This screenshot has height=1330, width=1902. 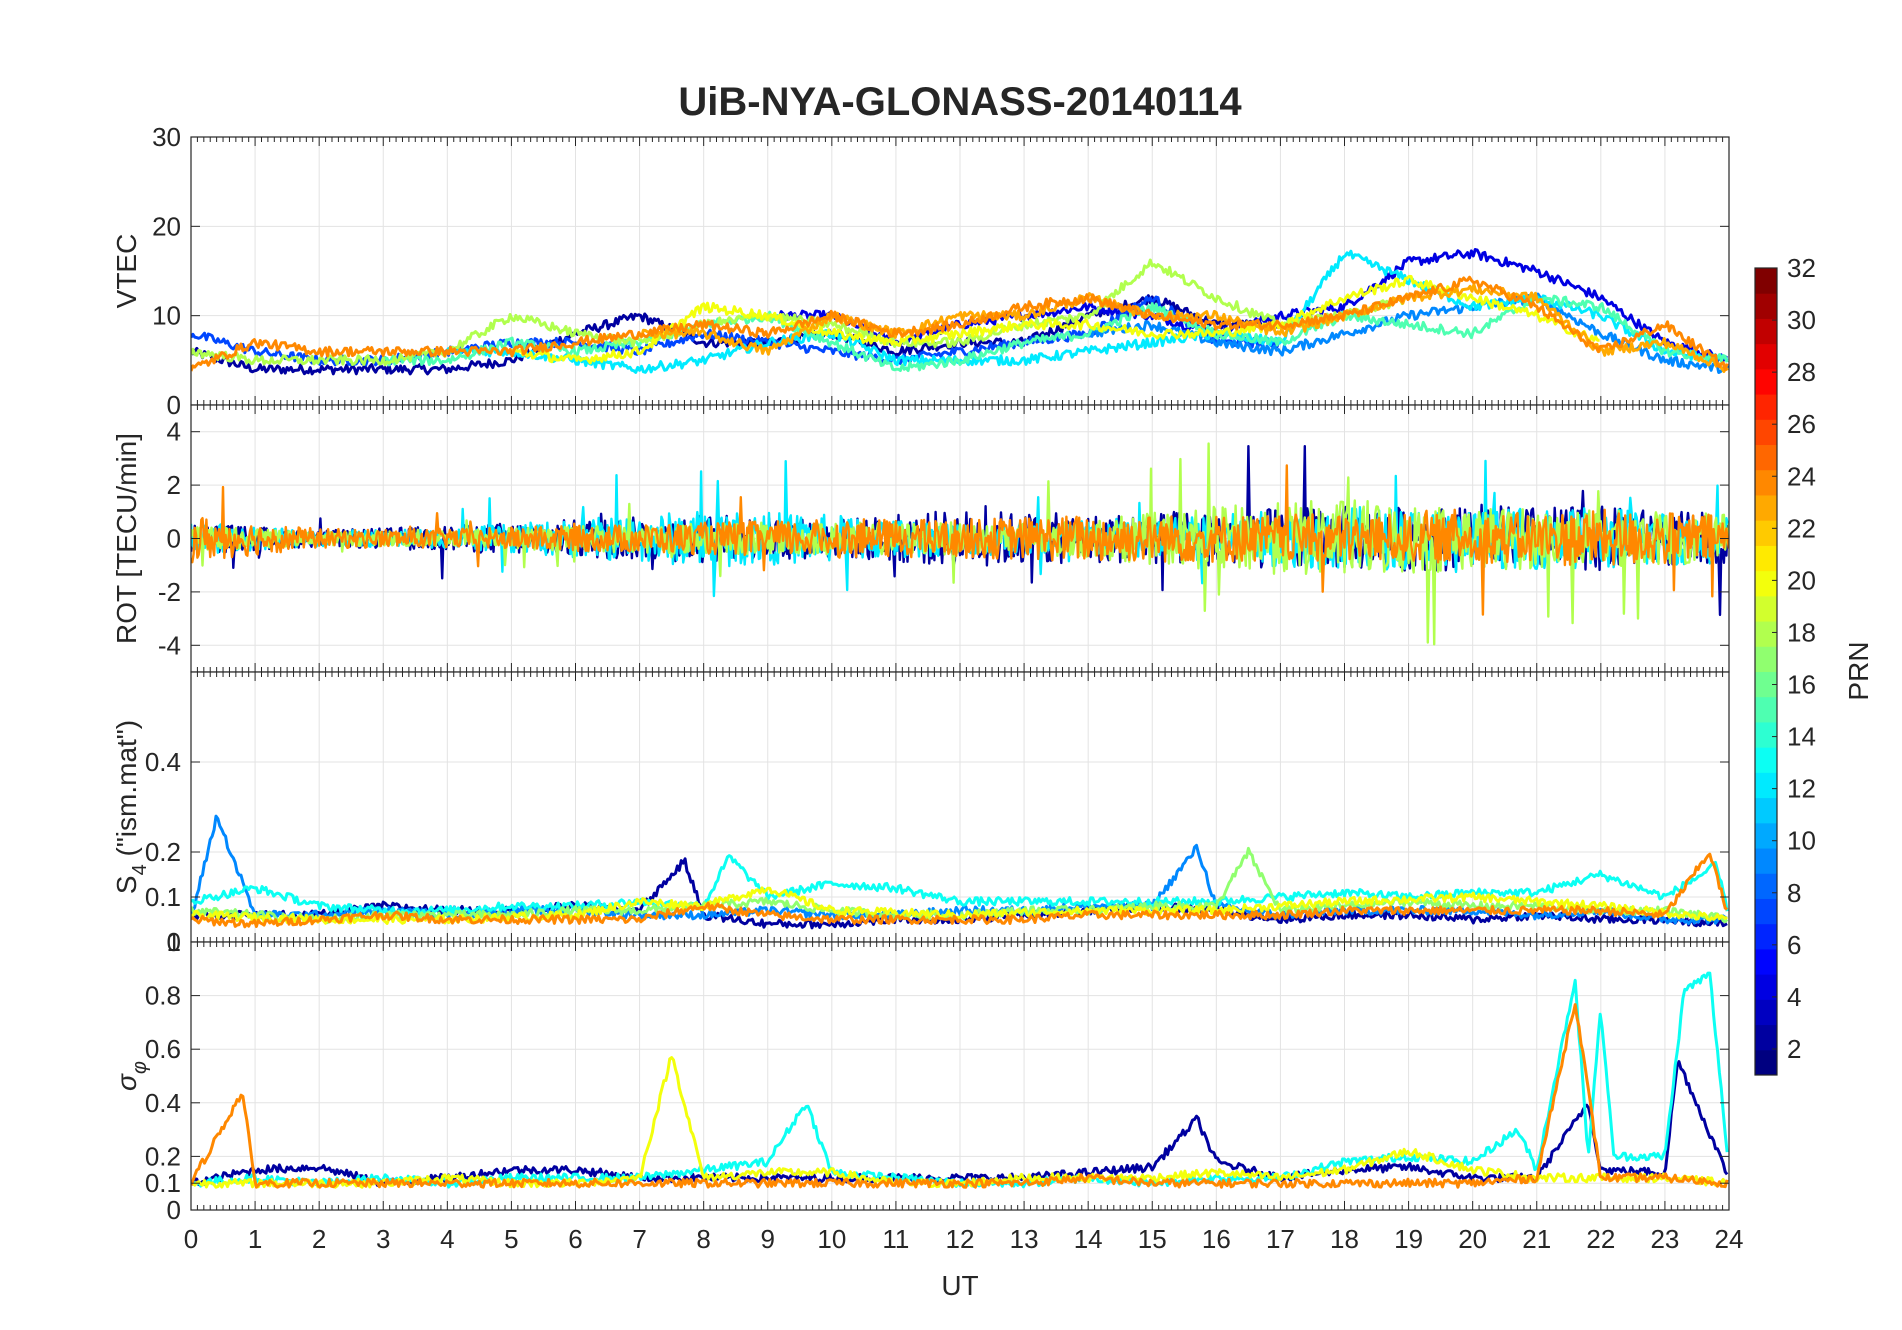 What do you see at coordinates (140, 1067) in the screenshot?
I see `y-label-subscript: φ` at bounding box center [140, 1067].